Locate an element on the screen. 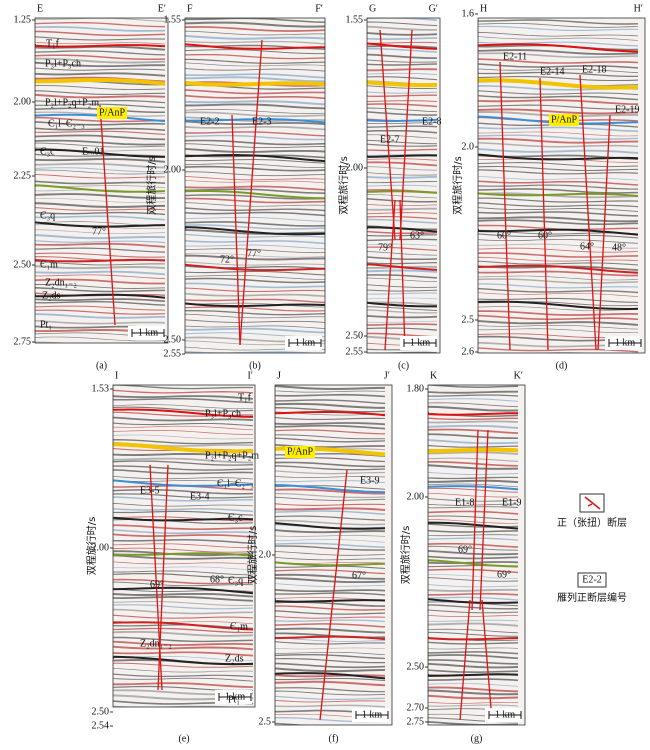 The width and height of the screenshot is (650, 750). tick-label: 2.75 is located at coordinates (416, 721).